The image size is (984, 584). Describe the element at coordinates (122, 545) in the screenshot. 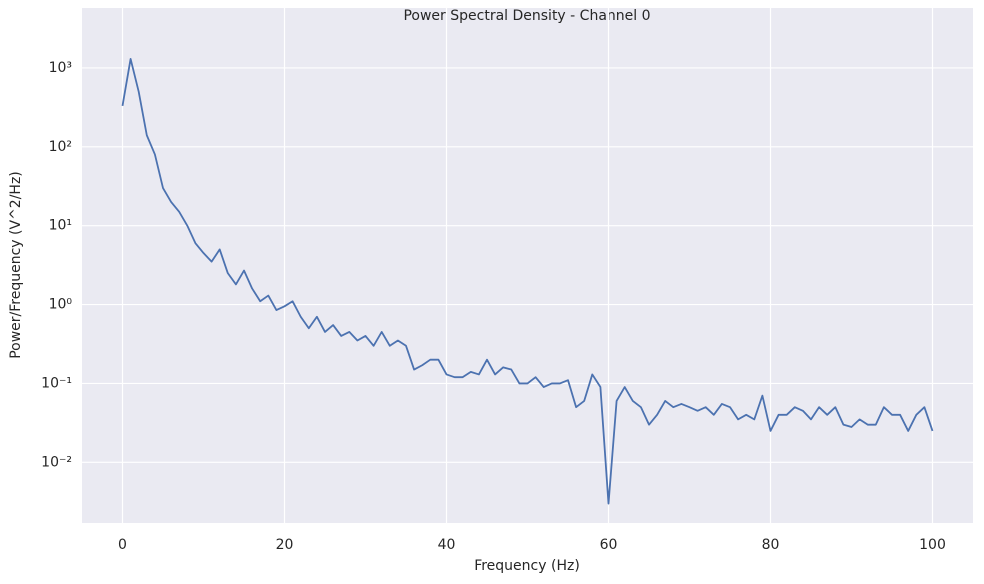

I see `x-tick-label: 0` at that location.